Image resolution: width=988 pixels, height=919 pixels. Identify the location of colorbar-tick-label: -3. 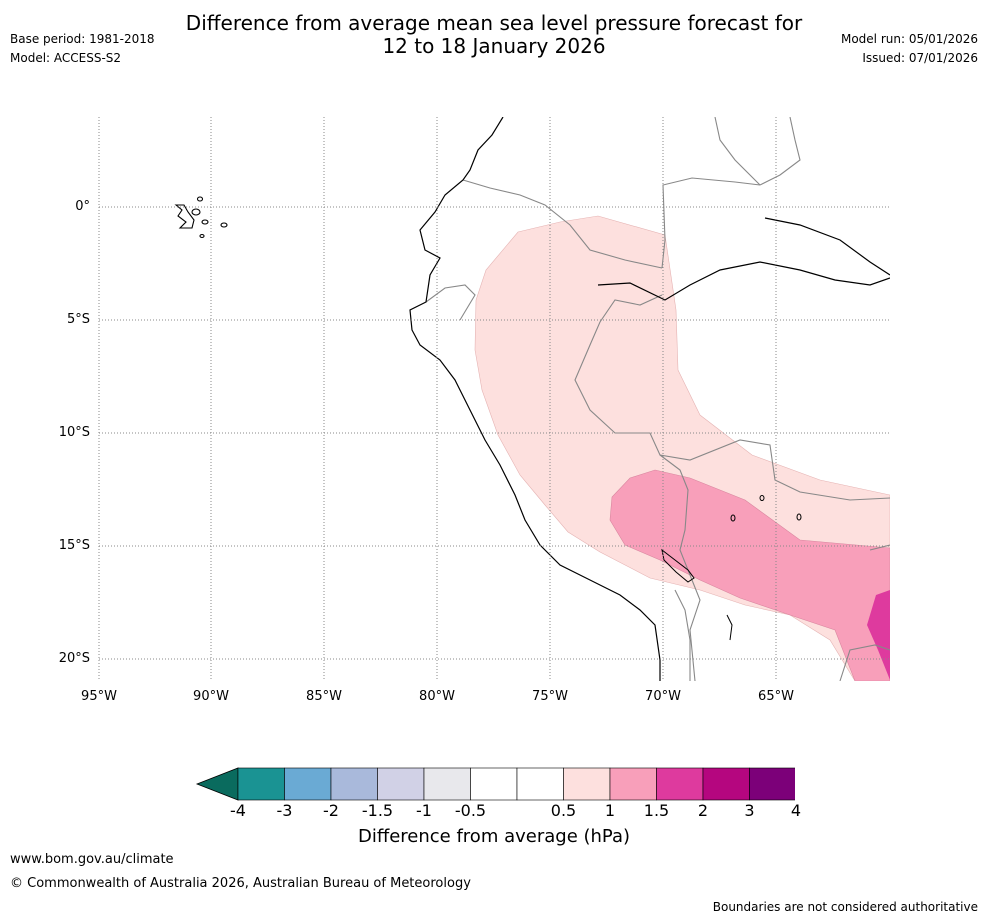
(284, 810).